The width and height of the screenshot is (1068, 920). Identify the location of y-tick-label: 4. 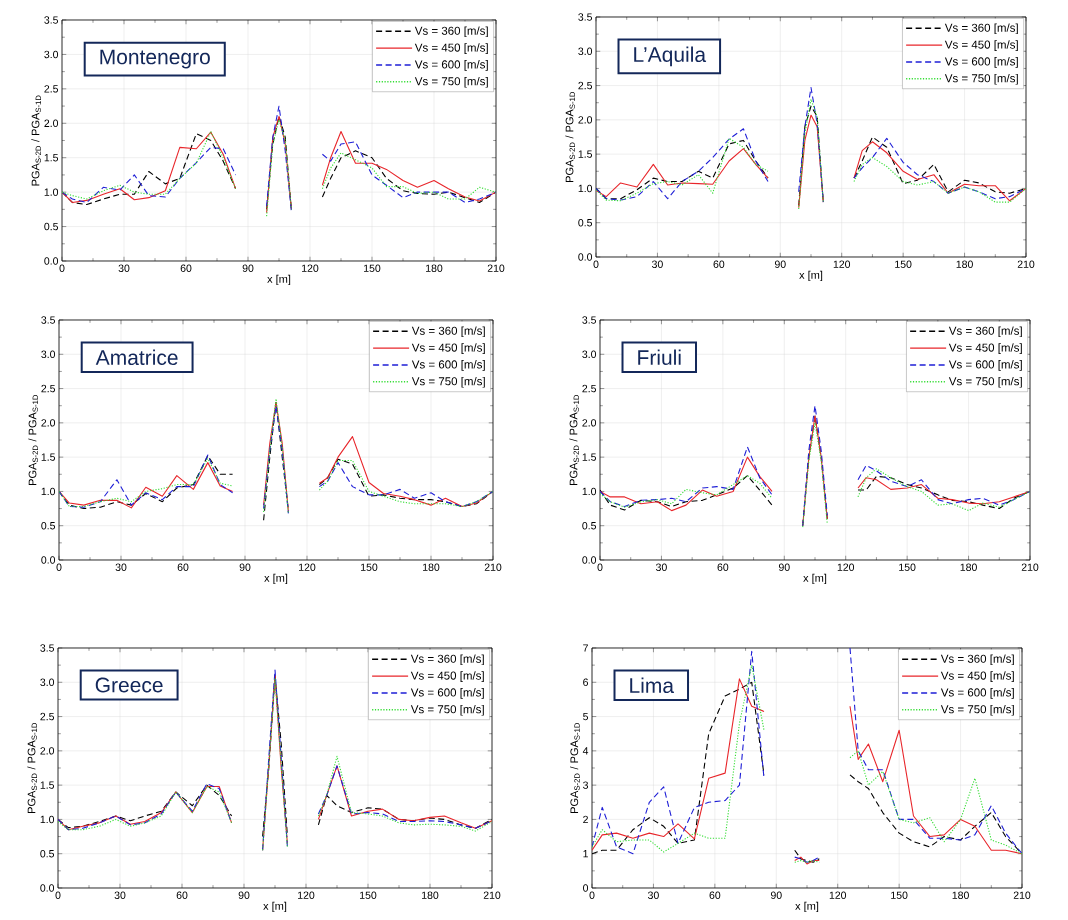
(585, 751).